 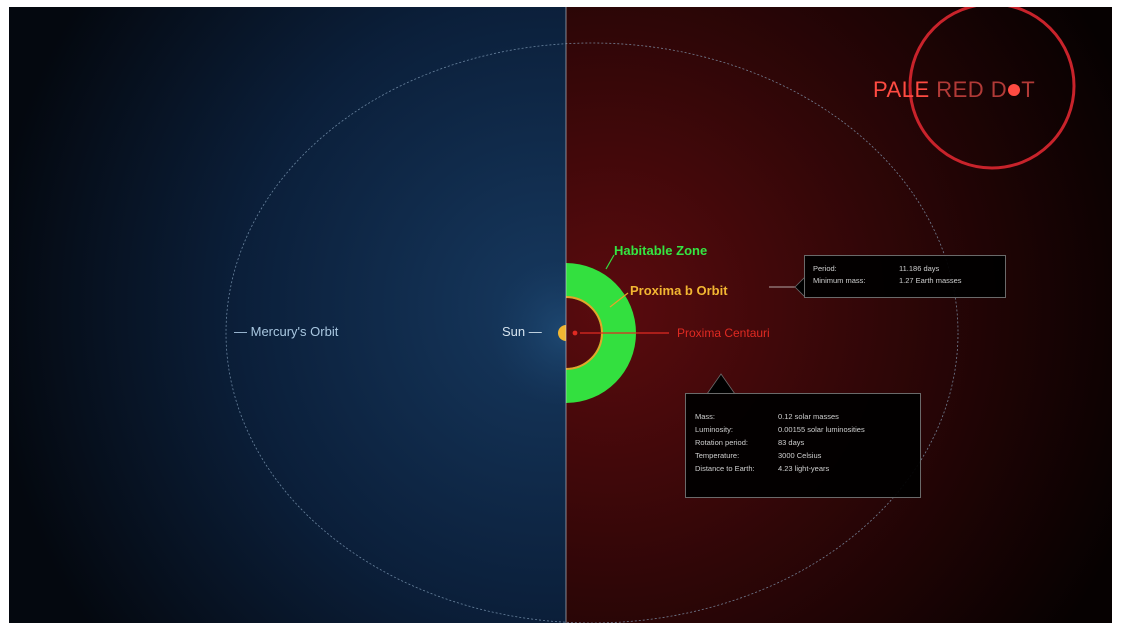 What do you see at coordinates (804, 468) in the screenshot?
I see `star-info-value: 4.23 light-years` at bounding box center [804, 468].